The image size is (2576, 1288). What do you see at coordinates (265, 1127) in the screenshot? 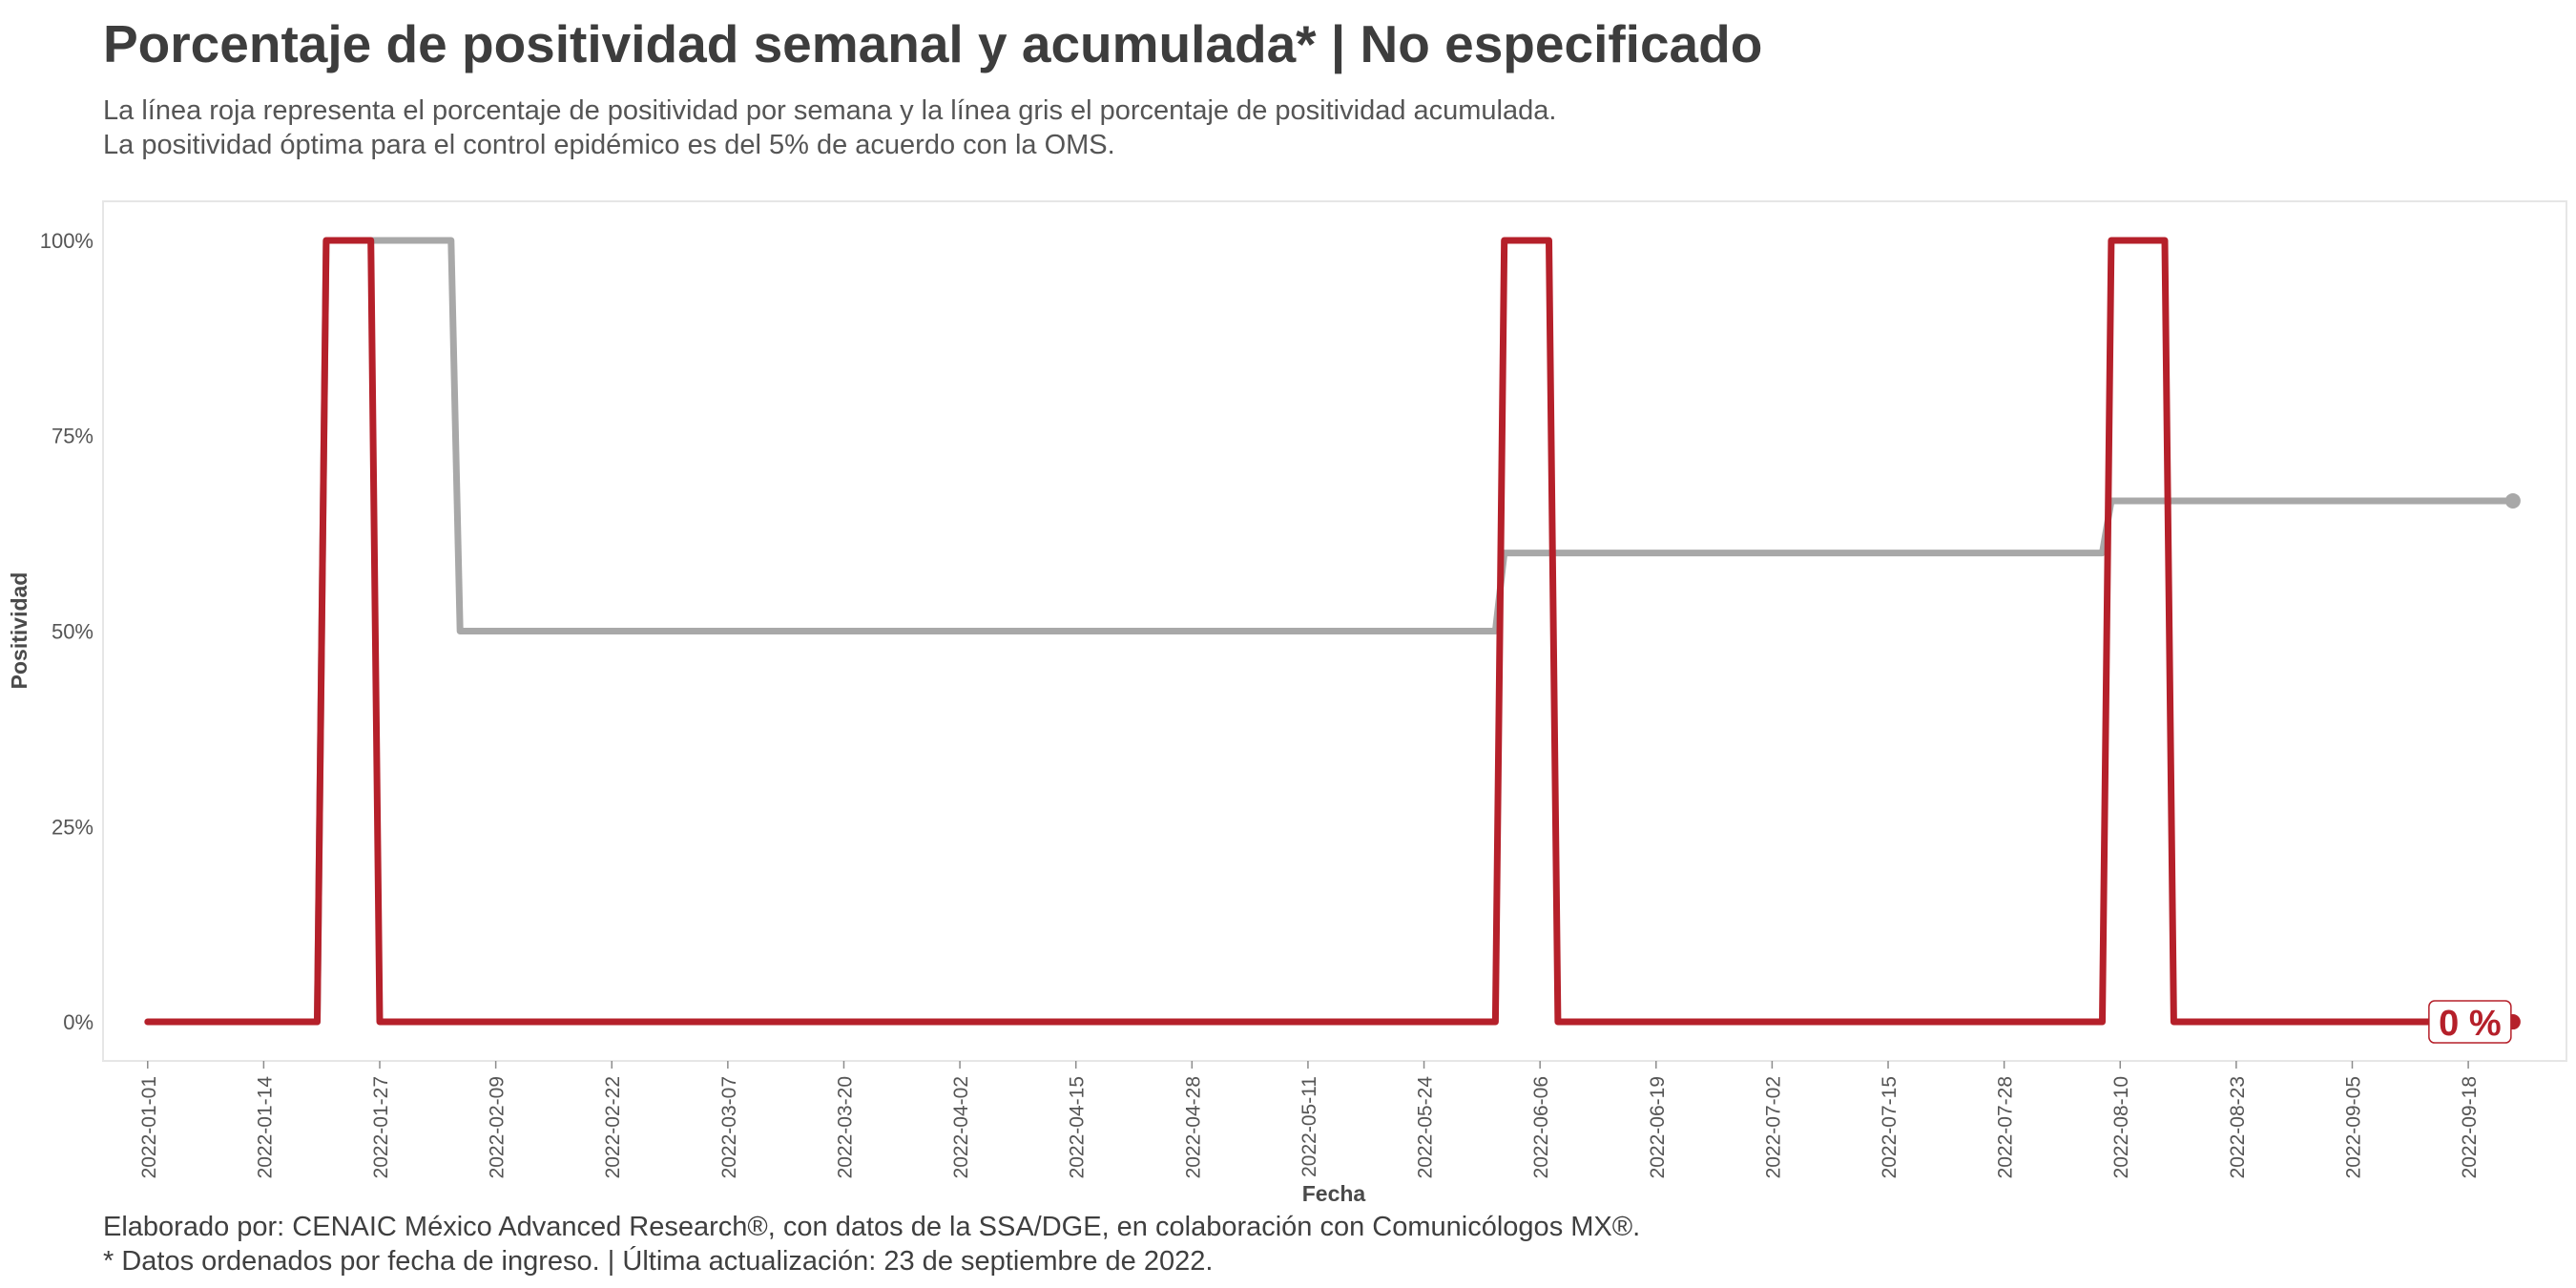
I see `x-tick-label: 2022-01-14` at bounding box center [265, 1127].